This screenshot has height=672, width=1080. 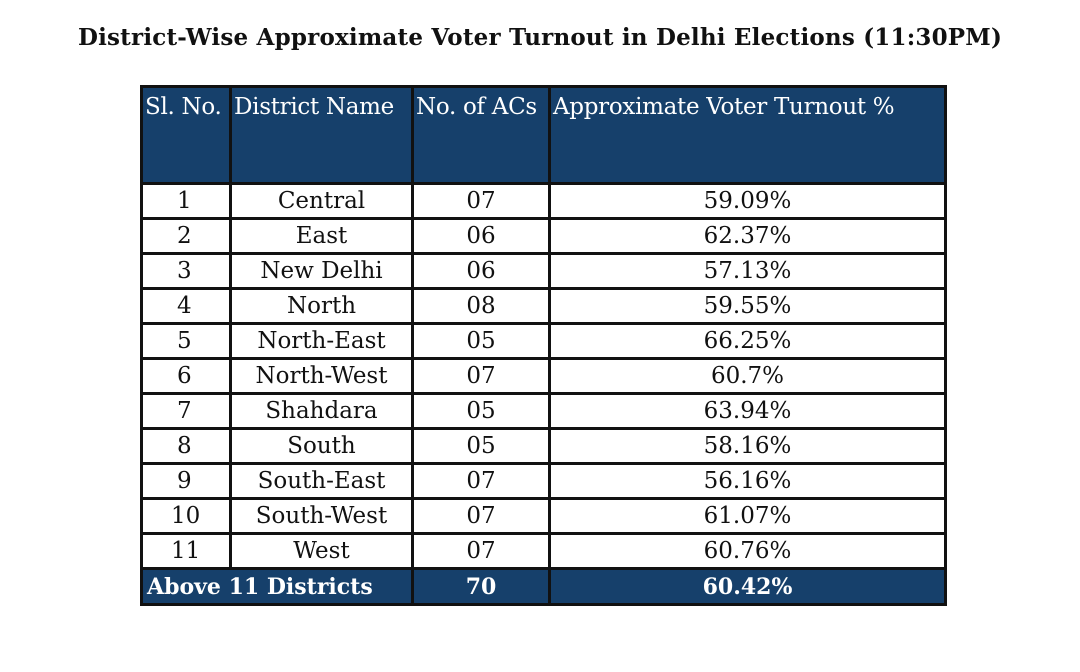 What do you see at coordinates (321, 236) in the screenshot?
I see `cell-district-name: East` at bounding box center [321, 236].